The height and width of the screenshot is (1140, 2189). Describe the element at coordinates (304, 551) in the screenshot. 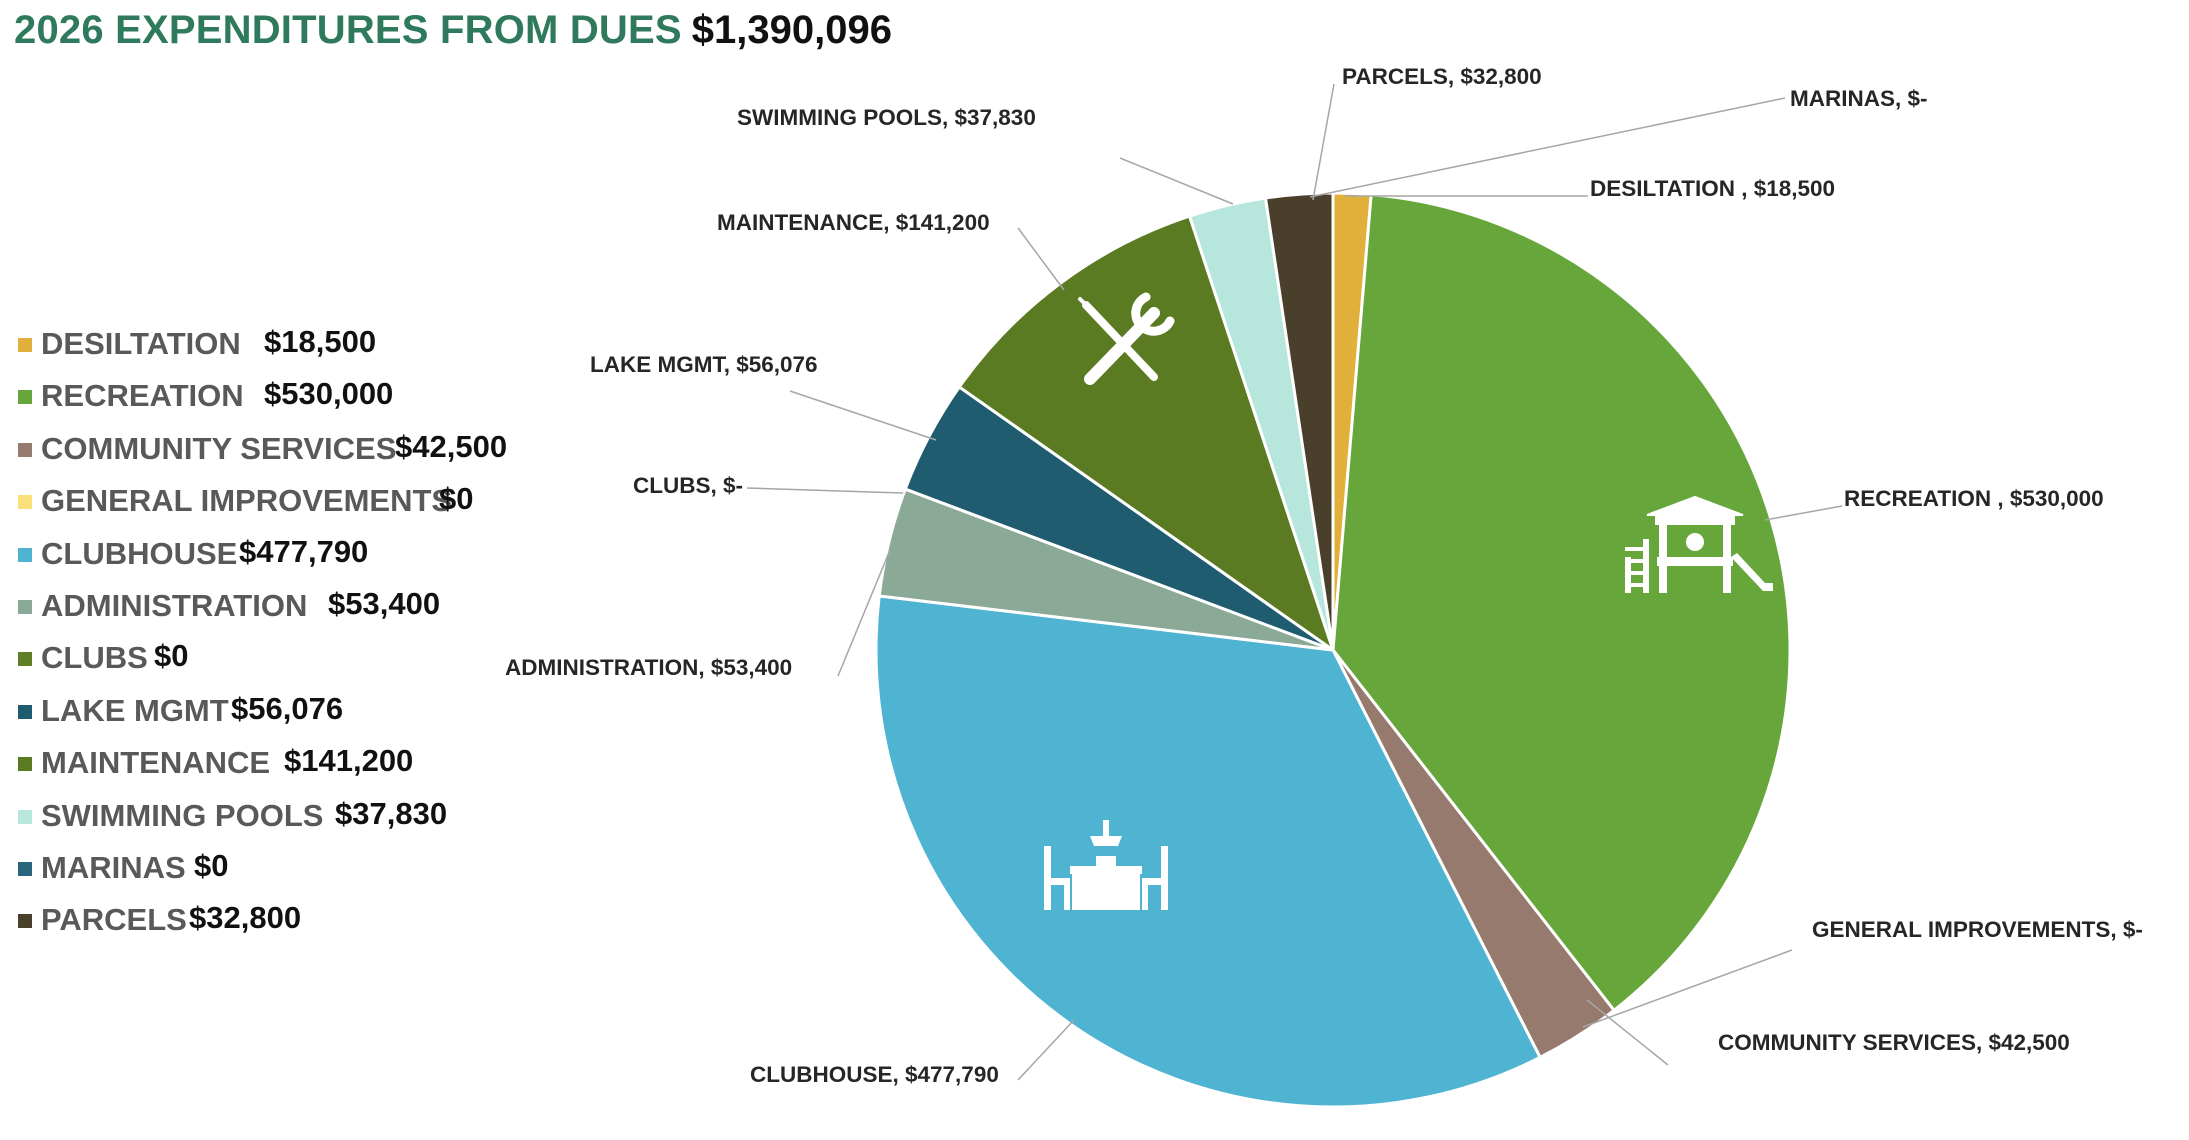

I see `legend-value: $477,790` at that location.